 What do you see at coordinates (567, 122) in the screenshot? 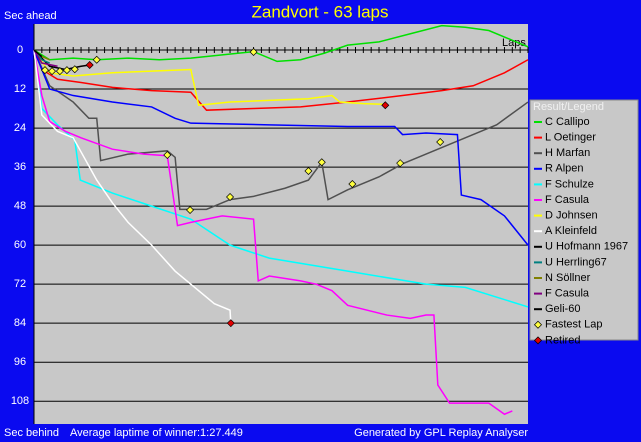
I see `legend-label: C Callipo` at bounding box center [567, 122].